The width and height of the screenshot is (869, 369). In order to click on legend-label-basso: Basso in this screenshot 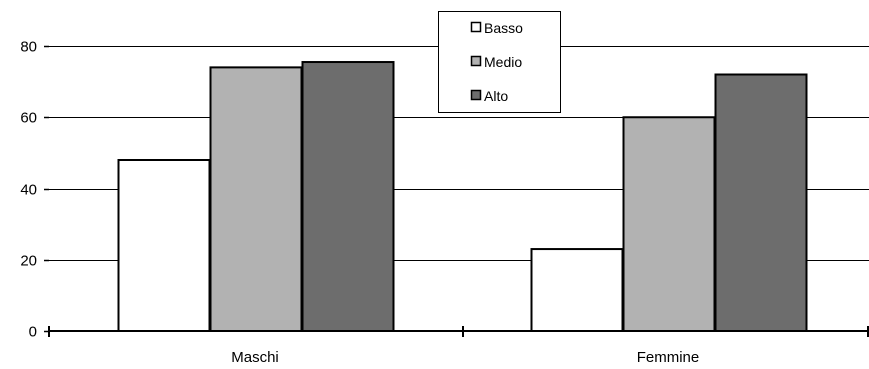, I will do `click(503, 28)`.